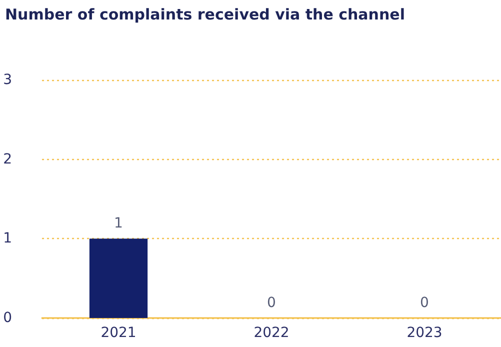 Image resolution: width=501 pixels, height=347 pixels. What do you see at coordinates (7, 238) in the screenshot?
I see `y-tick-label: 1` at bounding box center [7, 238].